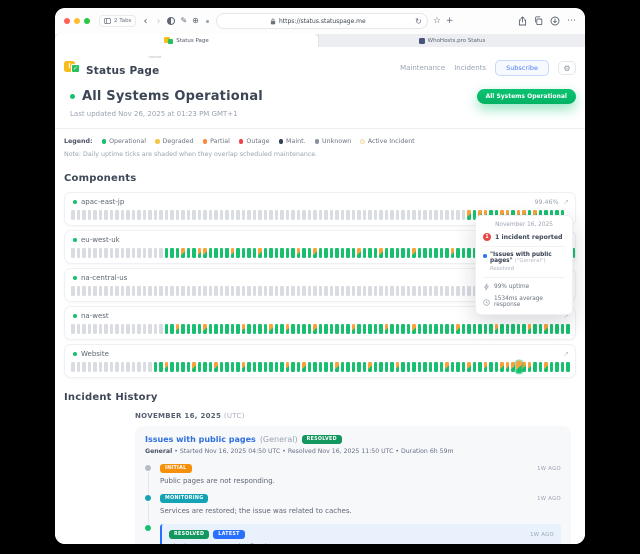 The width and height of the screenshot is (640, 554). What do you see at coordinates (158, 21) in the screenshot?
I see `forward-button: ›` at bounding box center [158, 21].